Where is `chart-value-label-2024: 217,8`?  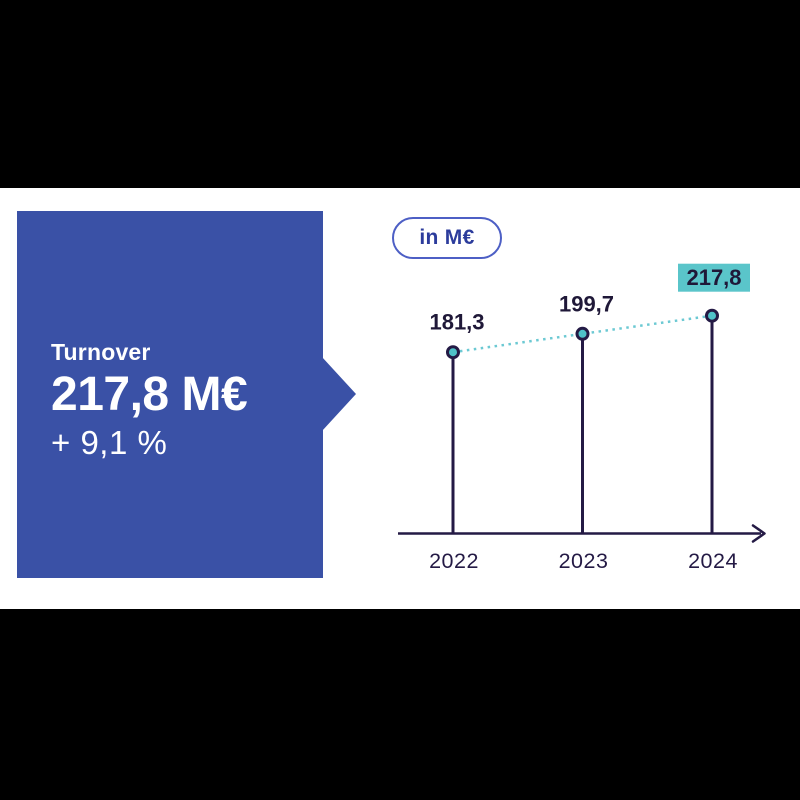
chart-value-label-2024: 217,8 is located at coordinates (713, 277).